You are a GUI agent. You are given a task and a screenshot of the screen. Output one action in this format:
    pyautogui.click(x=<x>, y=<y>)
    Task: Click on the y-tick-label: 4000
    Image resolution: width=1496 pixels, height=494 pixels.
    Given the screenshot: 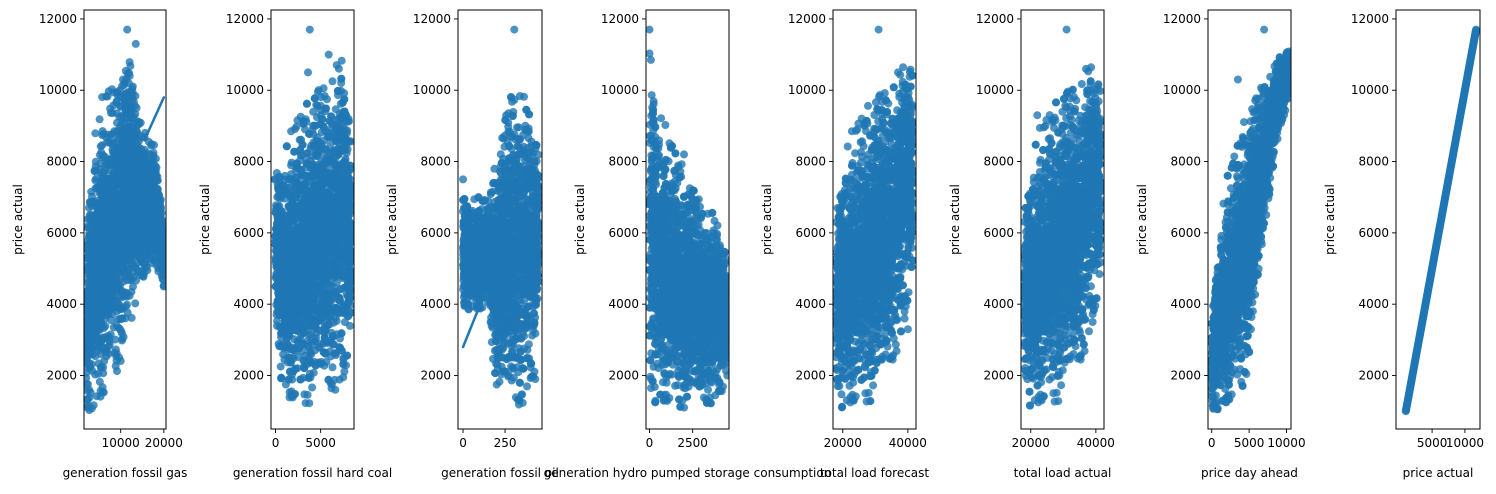 What is the action you would take?
    pyautogui.click(x=61, y=304)
    